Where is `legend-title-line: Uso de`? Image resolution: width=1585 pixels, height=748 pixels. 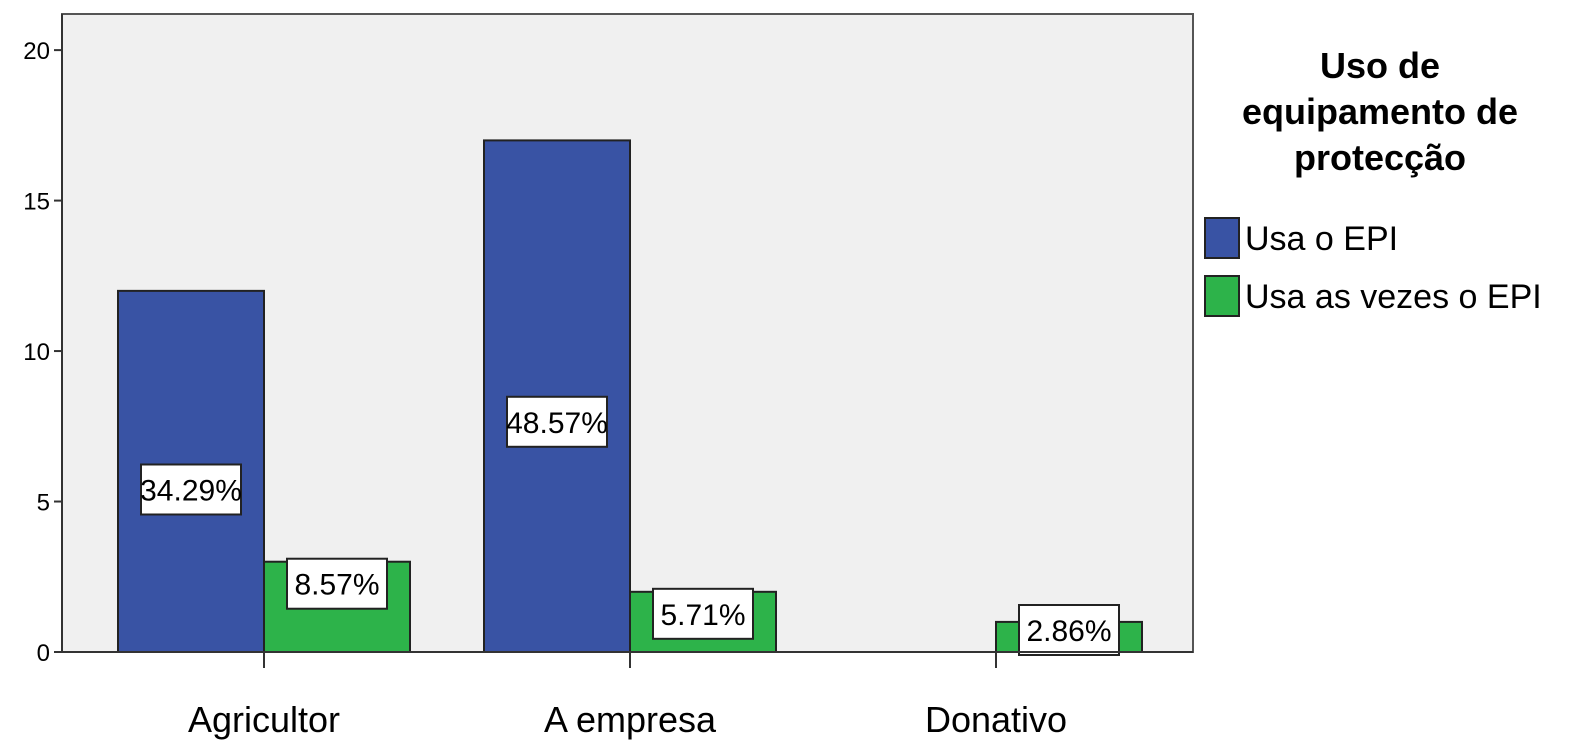 legend-title-line: Uso de is located at coordinates (1380, 65).